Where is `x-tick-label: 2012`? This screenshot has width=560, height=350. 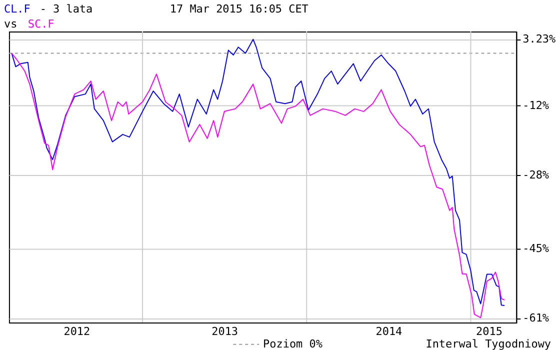 x-tick-label: 2012 is located at coordinates (77, 331).